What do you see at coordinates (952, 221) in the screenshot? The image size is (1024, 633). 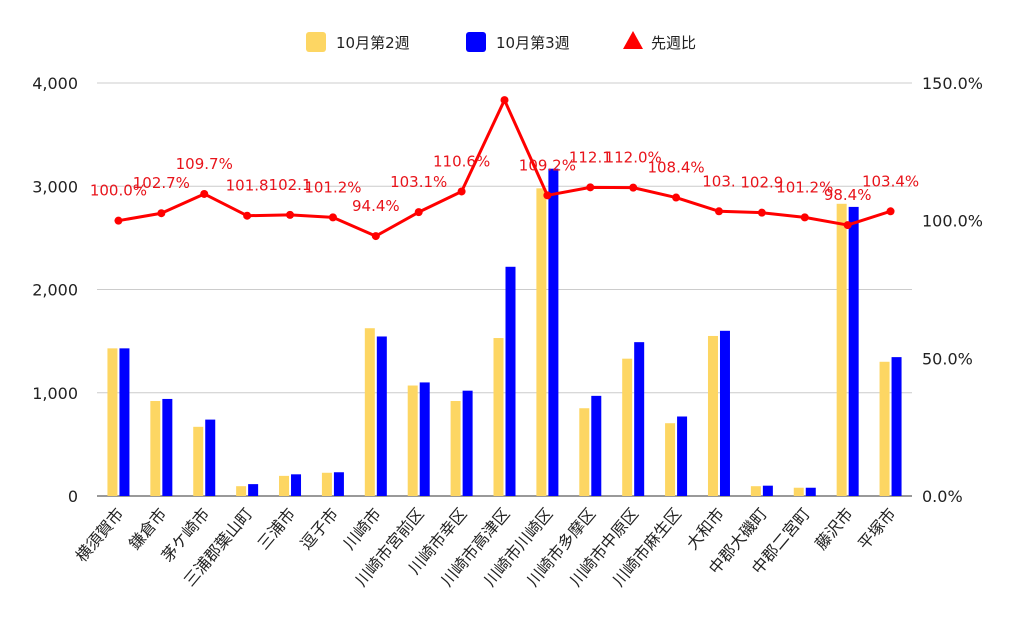 I see `right-tick-label: 100.0%` at bounding box center [952, 221].